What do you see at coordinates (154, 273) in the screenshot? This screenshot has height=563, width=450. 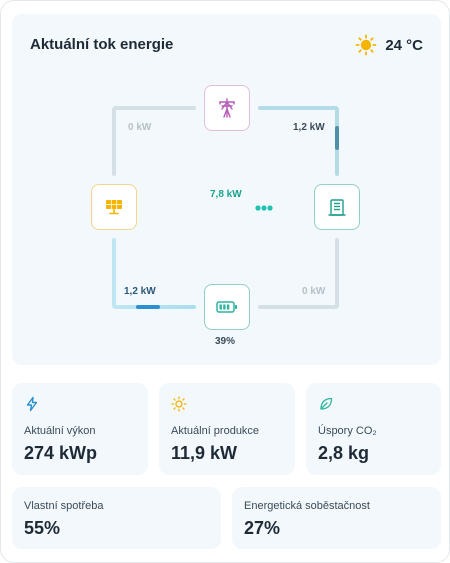 I see `flow-line-solar-battery` at bounding box center [154, 273].